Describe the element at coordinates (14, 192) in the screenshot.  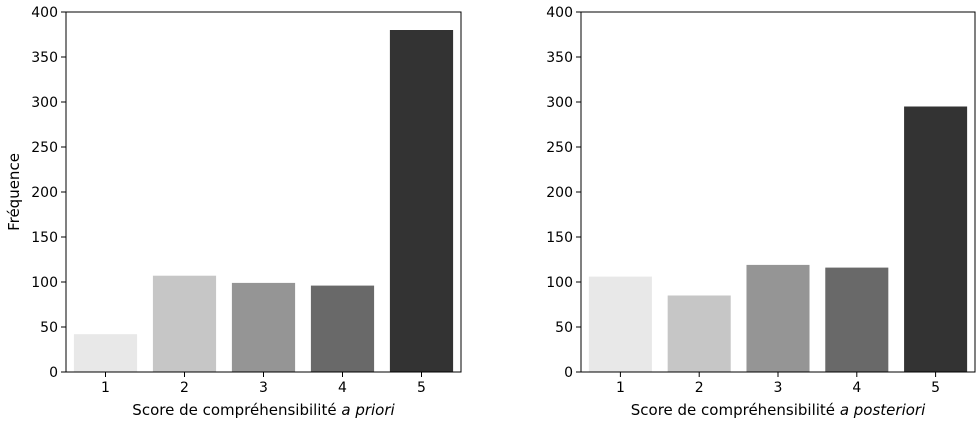
I see `y-axis-label: Fréquence` at that location.